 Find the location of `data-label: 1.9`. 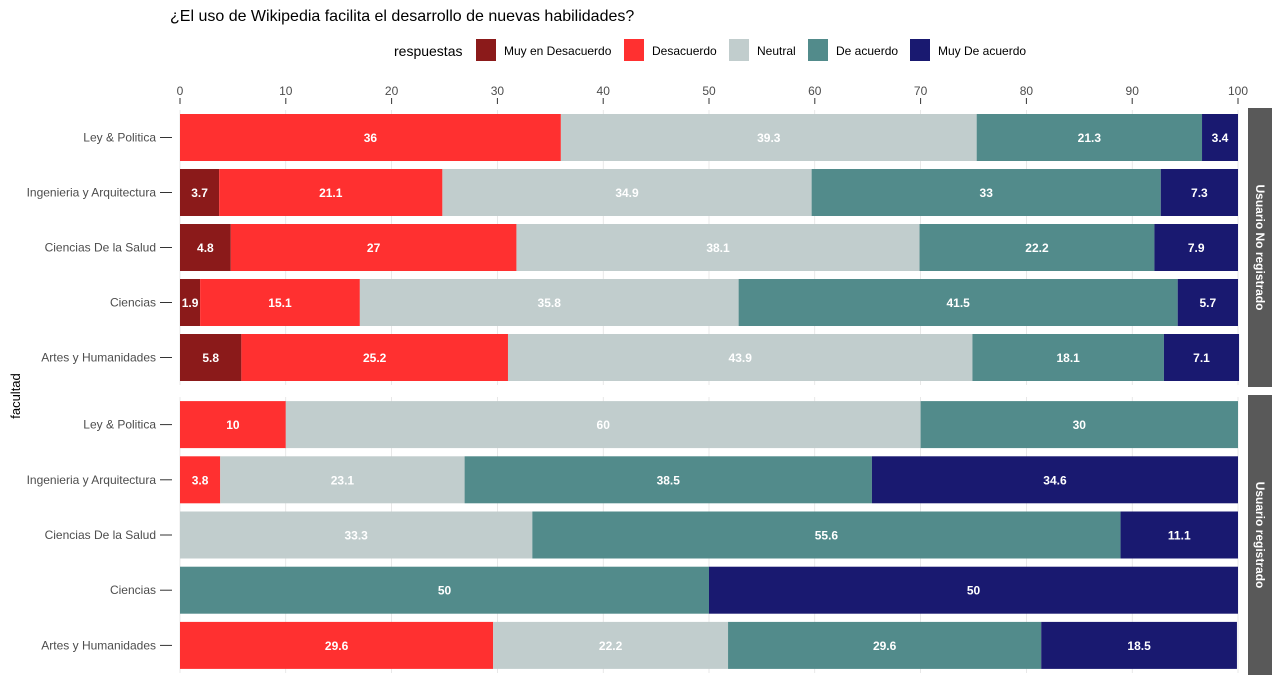

data-label: 1.9 is located at coordinates (190, 303).